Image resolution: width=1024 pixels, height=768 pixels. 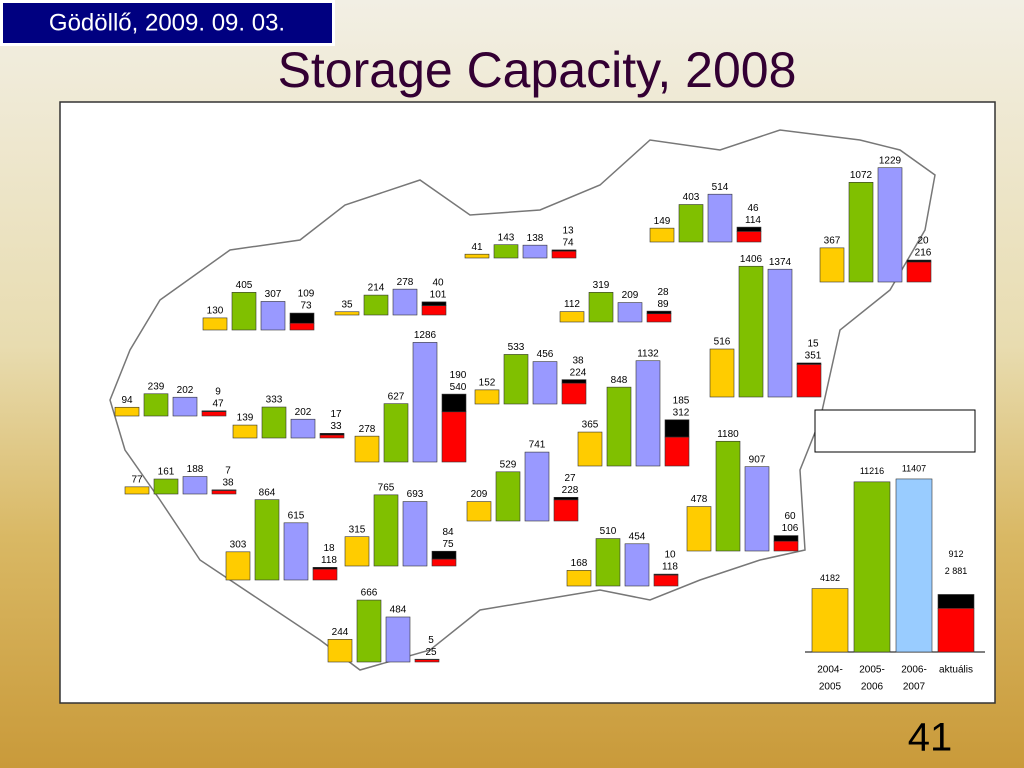 I want to click on map-value-label: 94, so click(x=127, y=400).